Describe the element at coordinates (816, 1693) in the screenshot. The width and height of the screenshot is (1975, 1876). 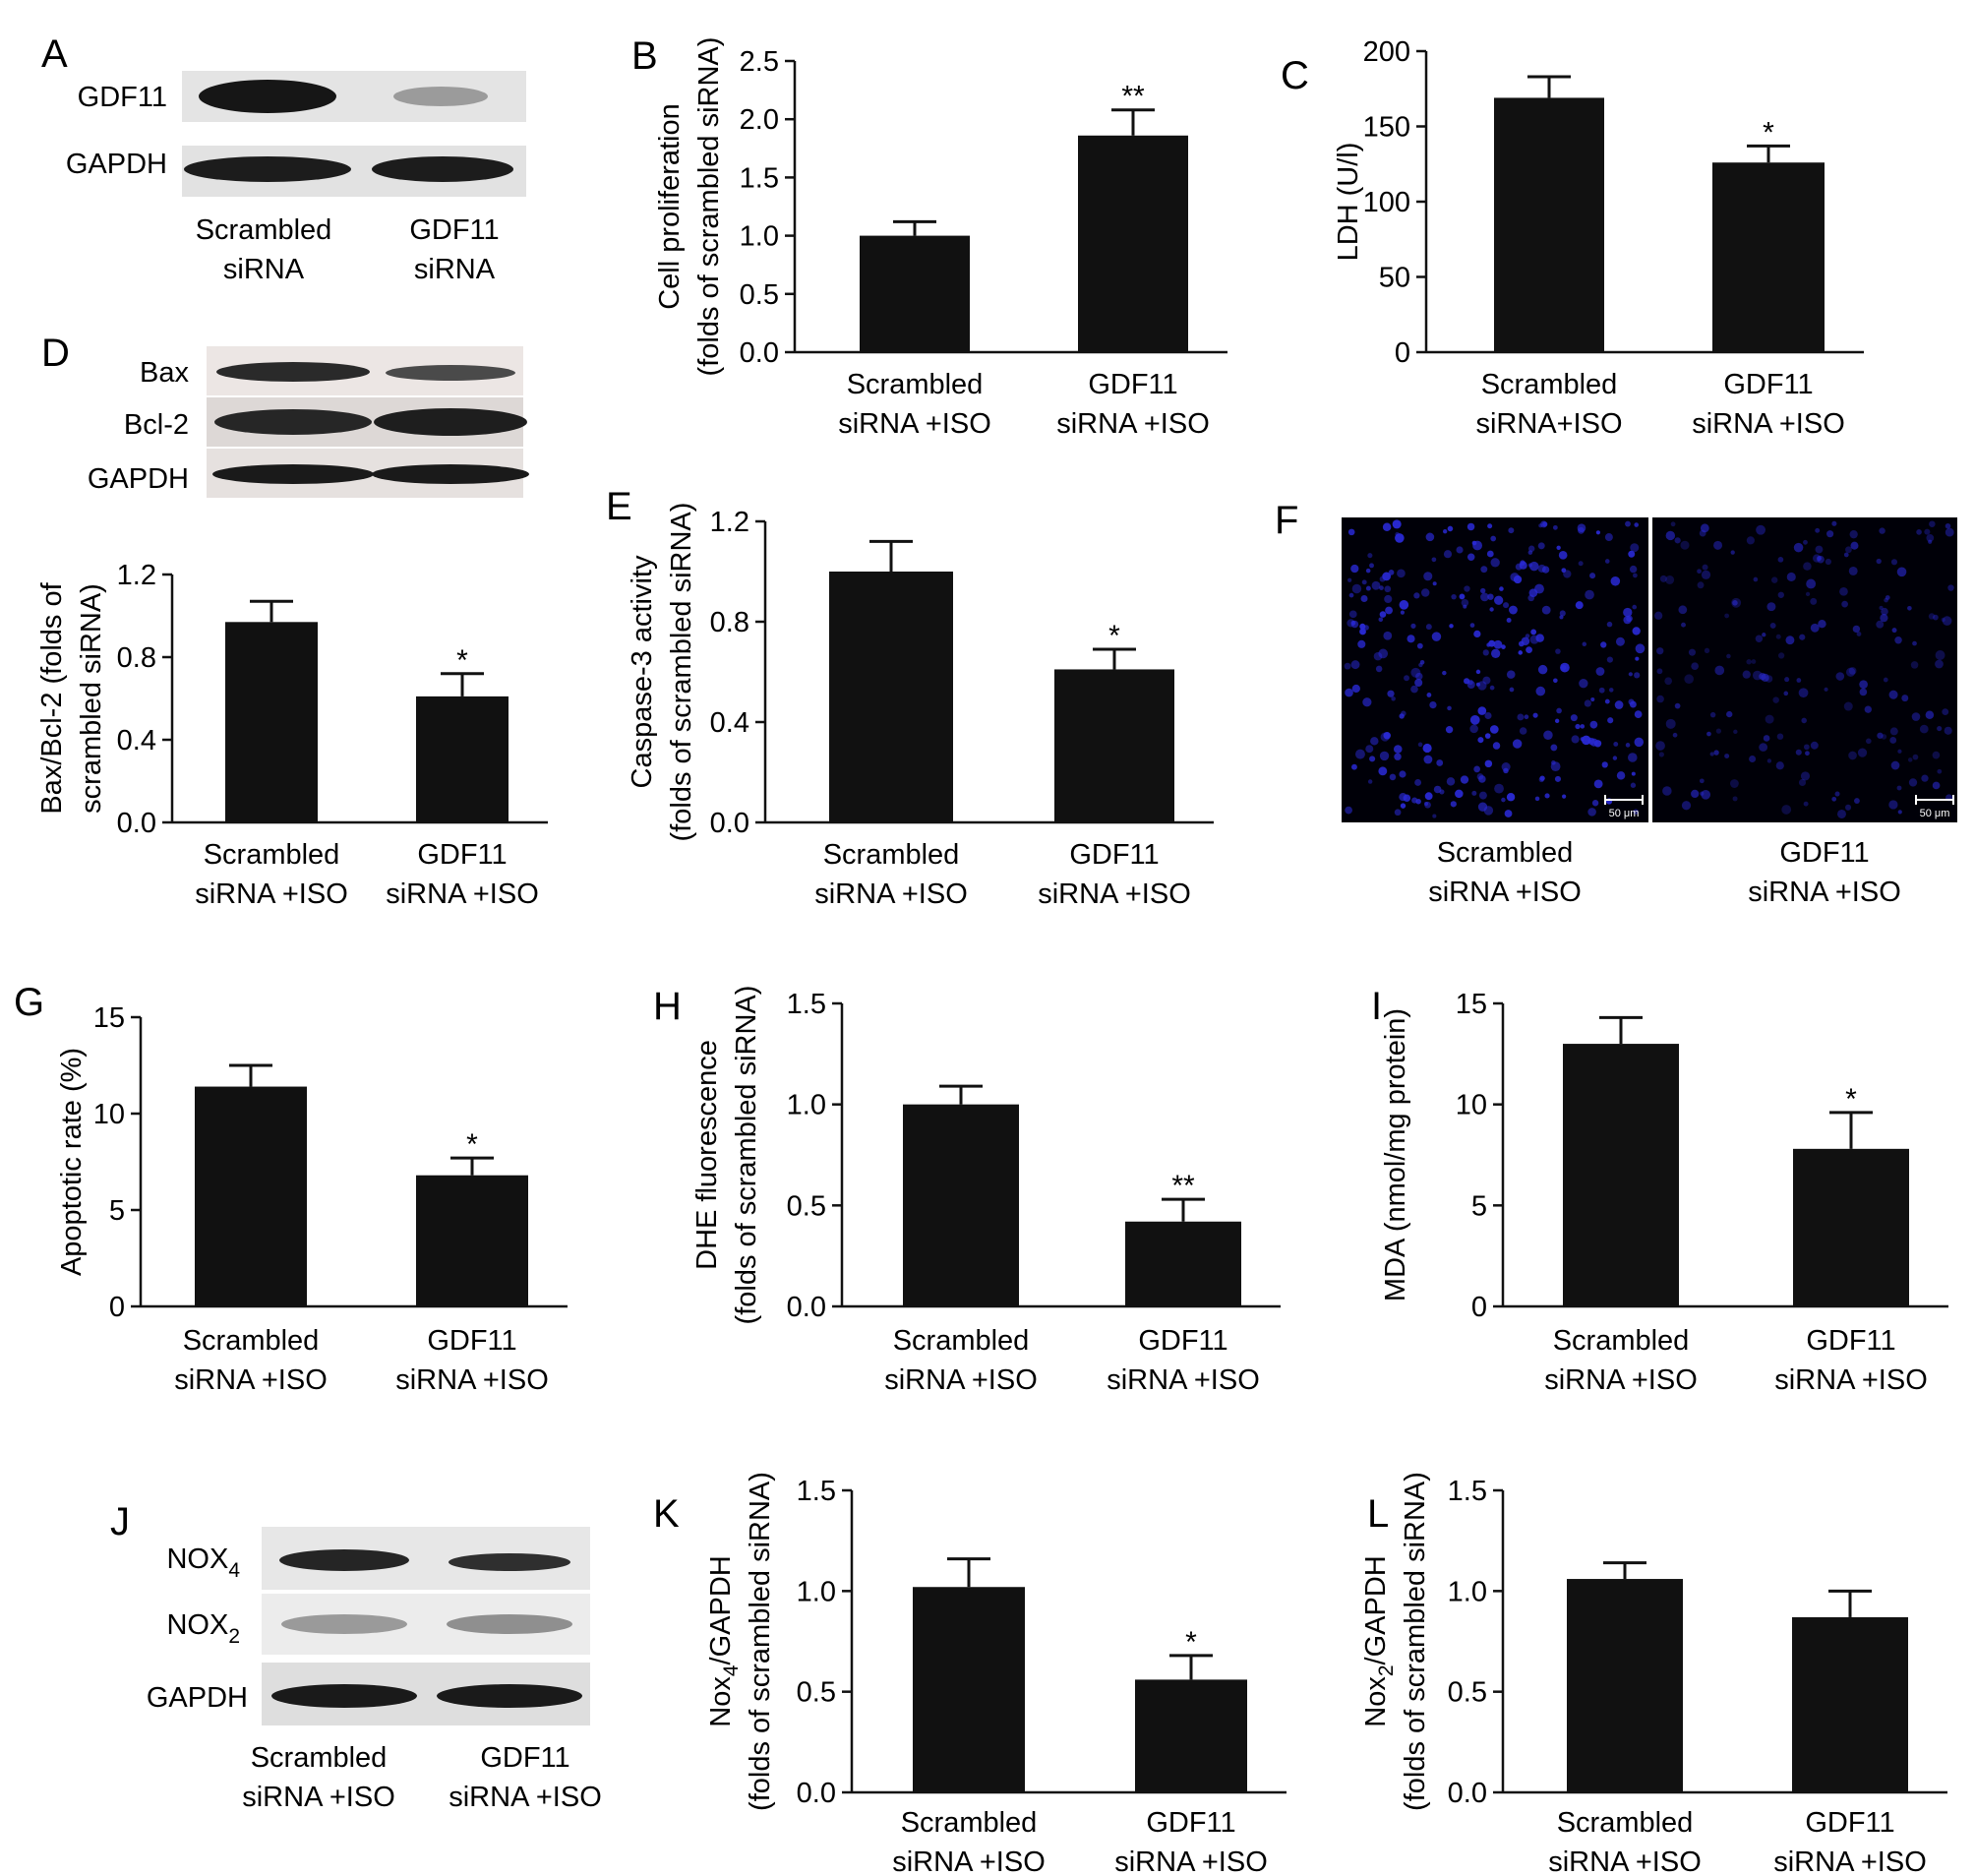
I see `panel-k-y-tick-label: 0.5` at that location.